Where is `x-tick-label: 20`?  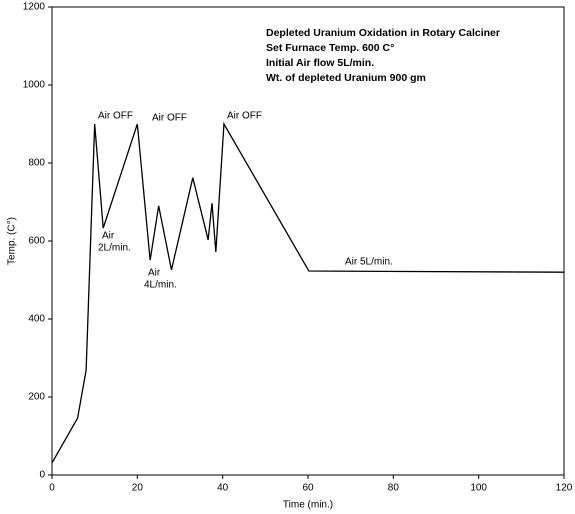 x-tick-label: 20 is located at coordinates (138, 488).